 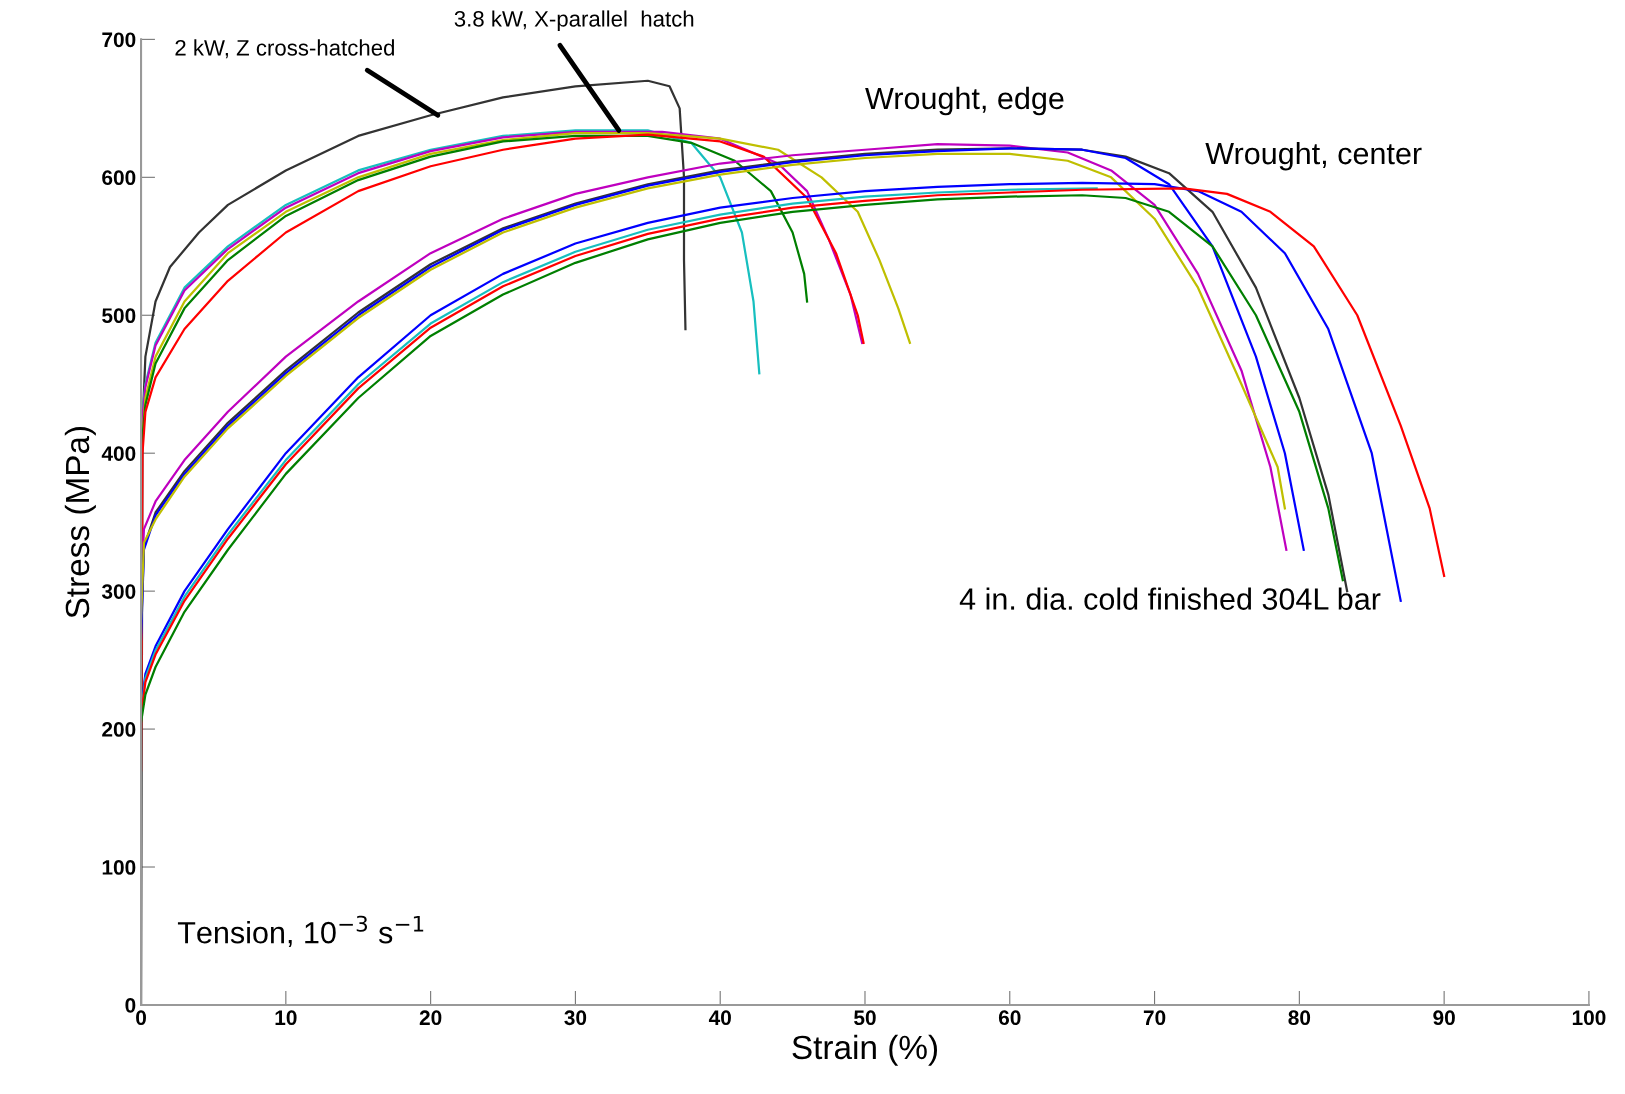 What do you see at coordinates (284, 49) in the screenshot?
I see `annotation: 2 kW, Z cross-hatched` at bounding box center [284, 49].